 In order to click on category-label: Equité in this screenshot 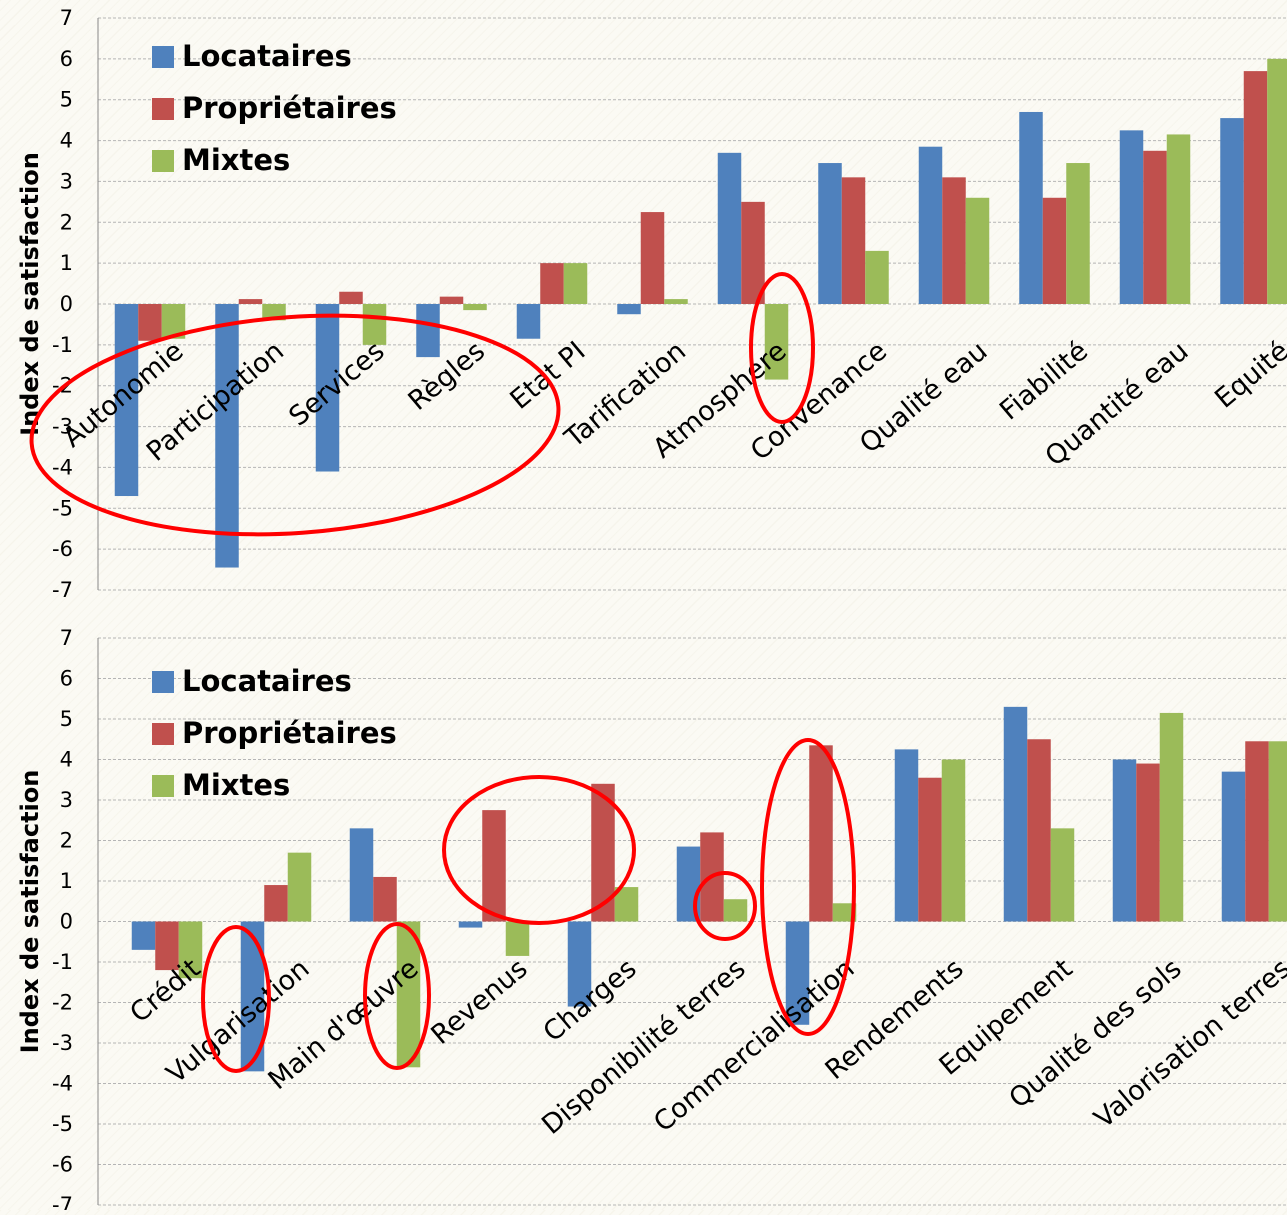, I will do `click(1248, 375)`.